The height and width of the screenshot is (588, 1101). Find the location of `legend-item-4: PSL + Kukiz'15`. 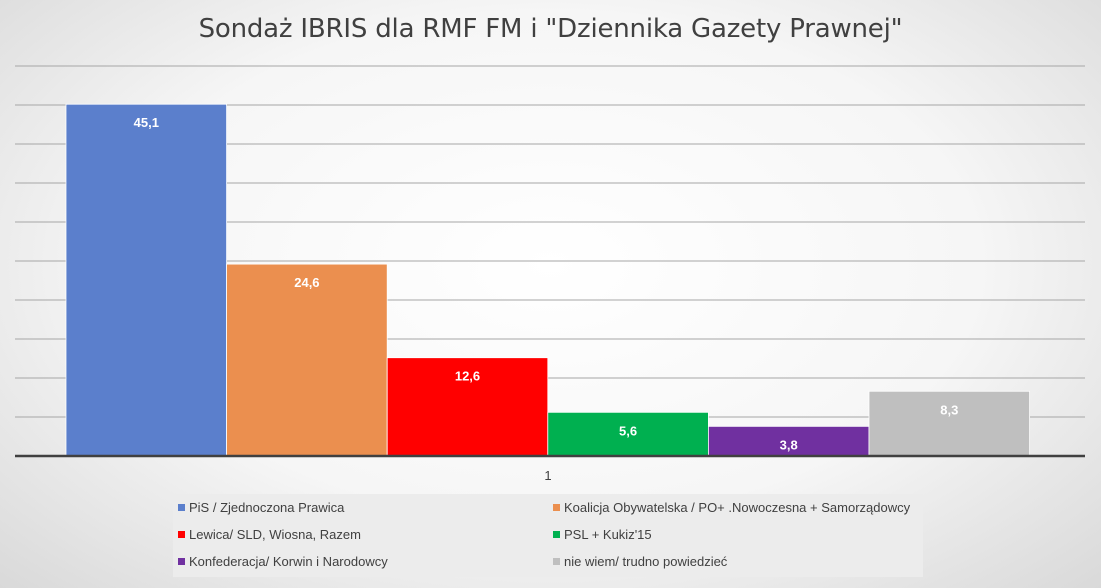

legend-item-4: PSL + Kukiz'15 is located at coordinates (602, 534).